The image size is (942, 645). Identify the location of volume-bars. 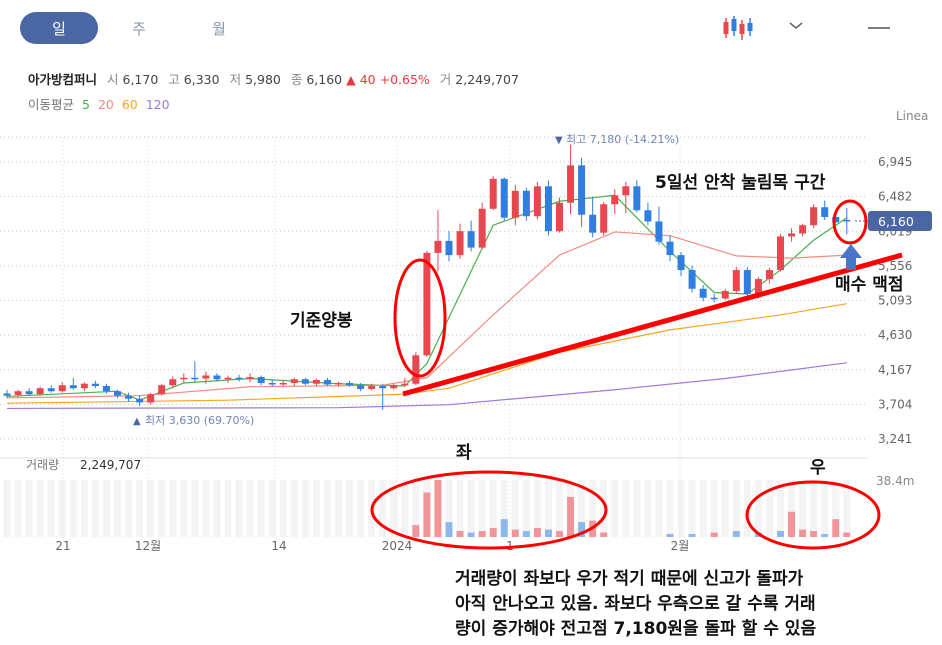
(631, 508).